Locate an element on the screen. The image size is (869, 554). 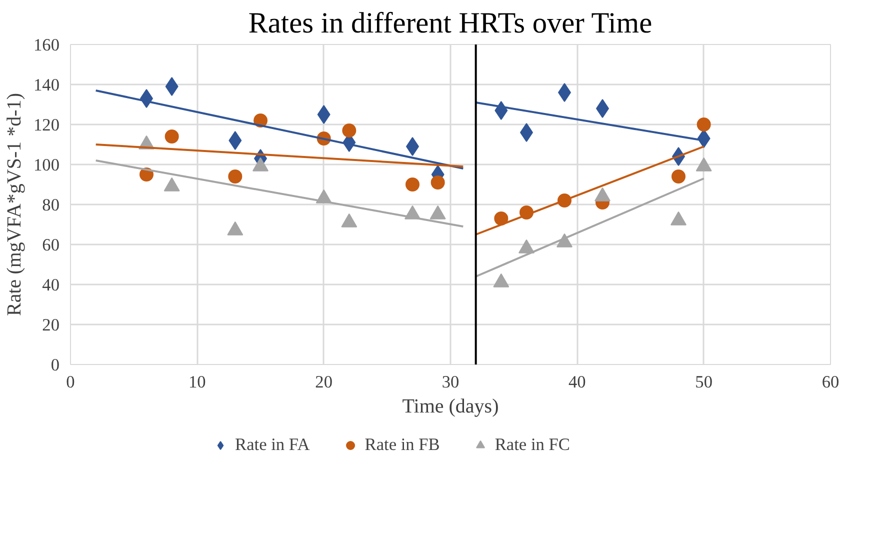
y-tick-label: 40 is located at coordinates (51, 285).